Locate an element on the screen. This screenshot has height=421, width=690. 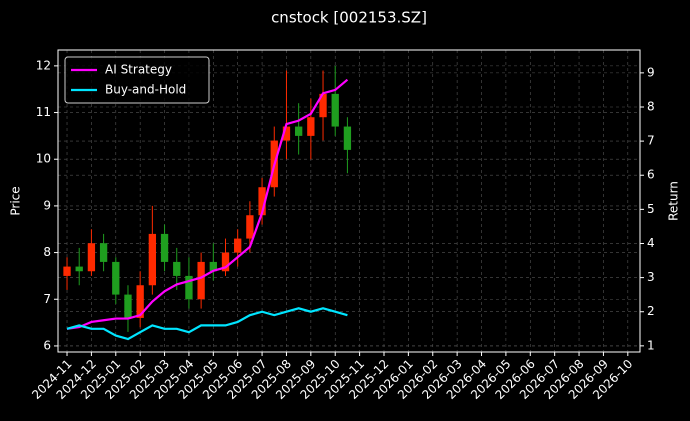
y-tick-label: 6 is located at coordinates (47, 345).